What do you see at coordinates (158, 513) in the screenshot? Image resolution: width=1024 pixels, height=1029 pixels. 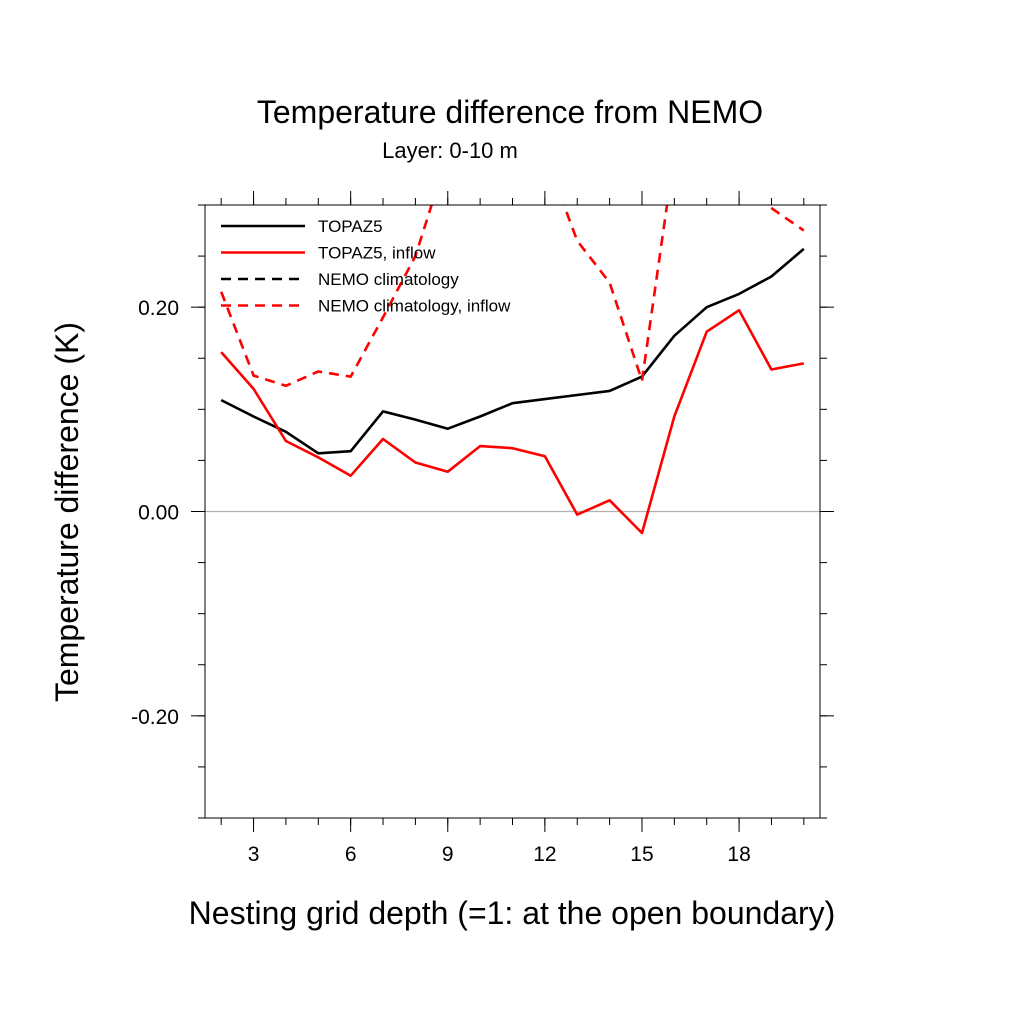 I see `y-tick-label: 0.00` at bounding box center [158, 513].